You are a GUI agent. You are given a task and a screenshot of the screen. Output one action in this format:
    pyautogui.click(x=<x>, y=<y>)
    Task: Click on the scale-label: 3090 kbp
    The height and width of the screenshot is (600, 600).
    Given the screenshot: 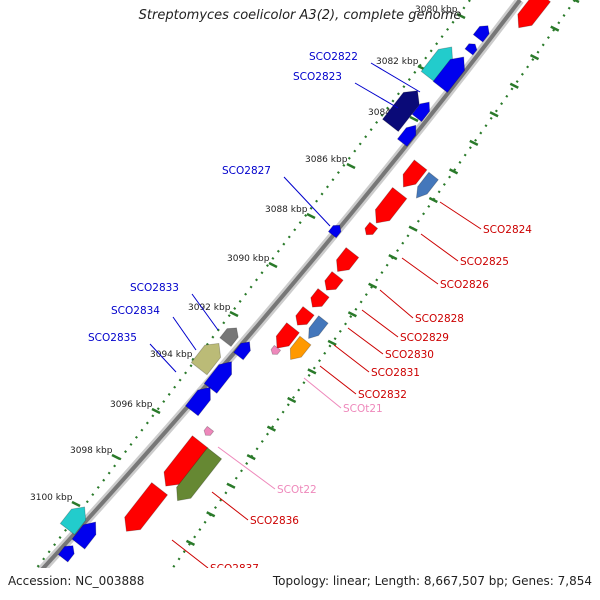 What is the action you would take?
    pyautogui.click(x=248, y=259)
    